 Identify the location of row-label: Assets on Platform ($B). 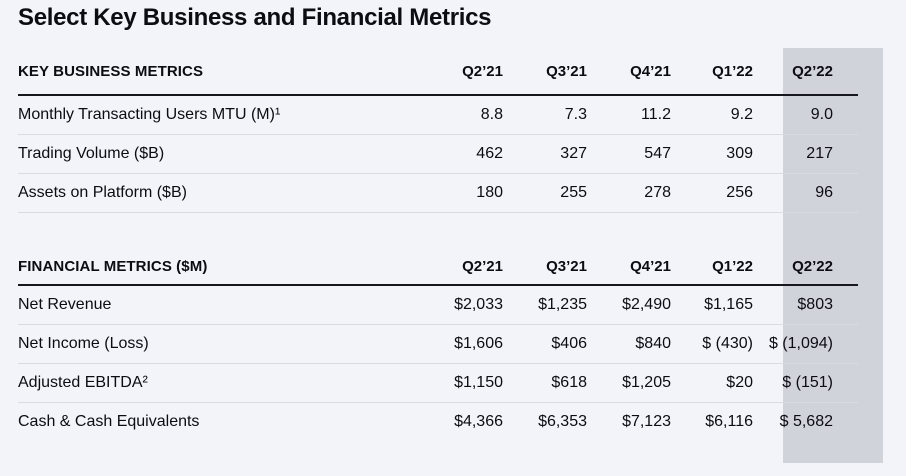
(218, 193).